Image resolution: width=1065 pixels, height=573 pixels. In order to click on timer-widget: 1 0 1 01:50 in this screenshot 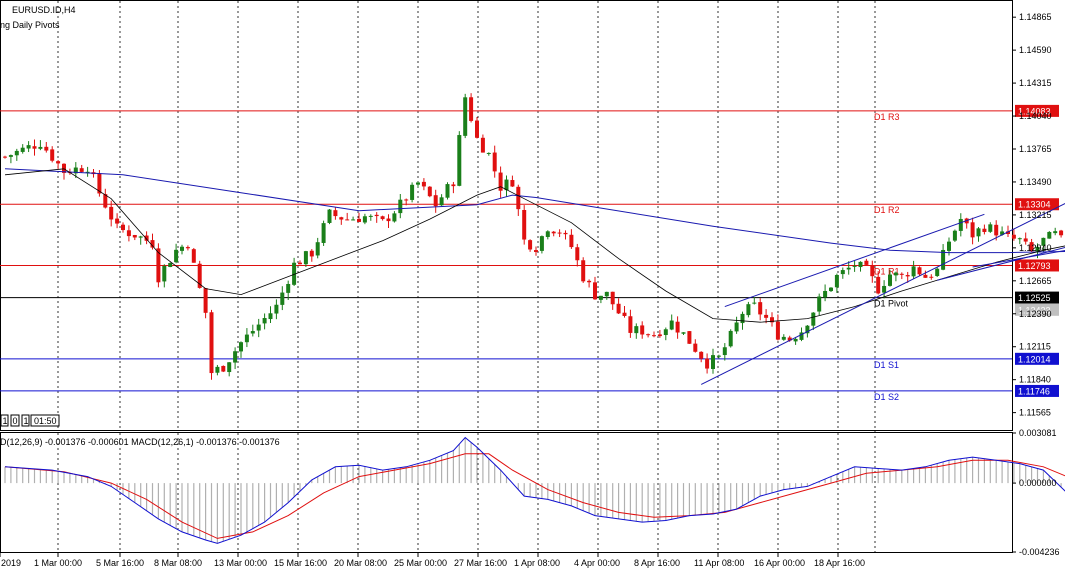, I will do `click(30, 420)`.